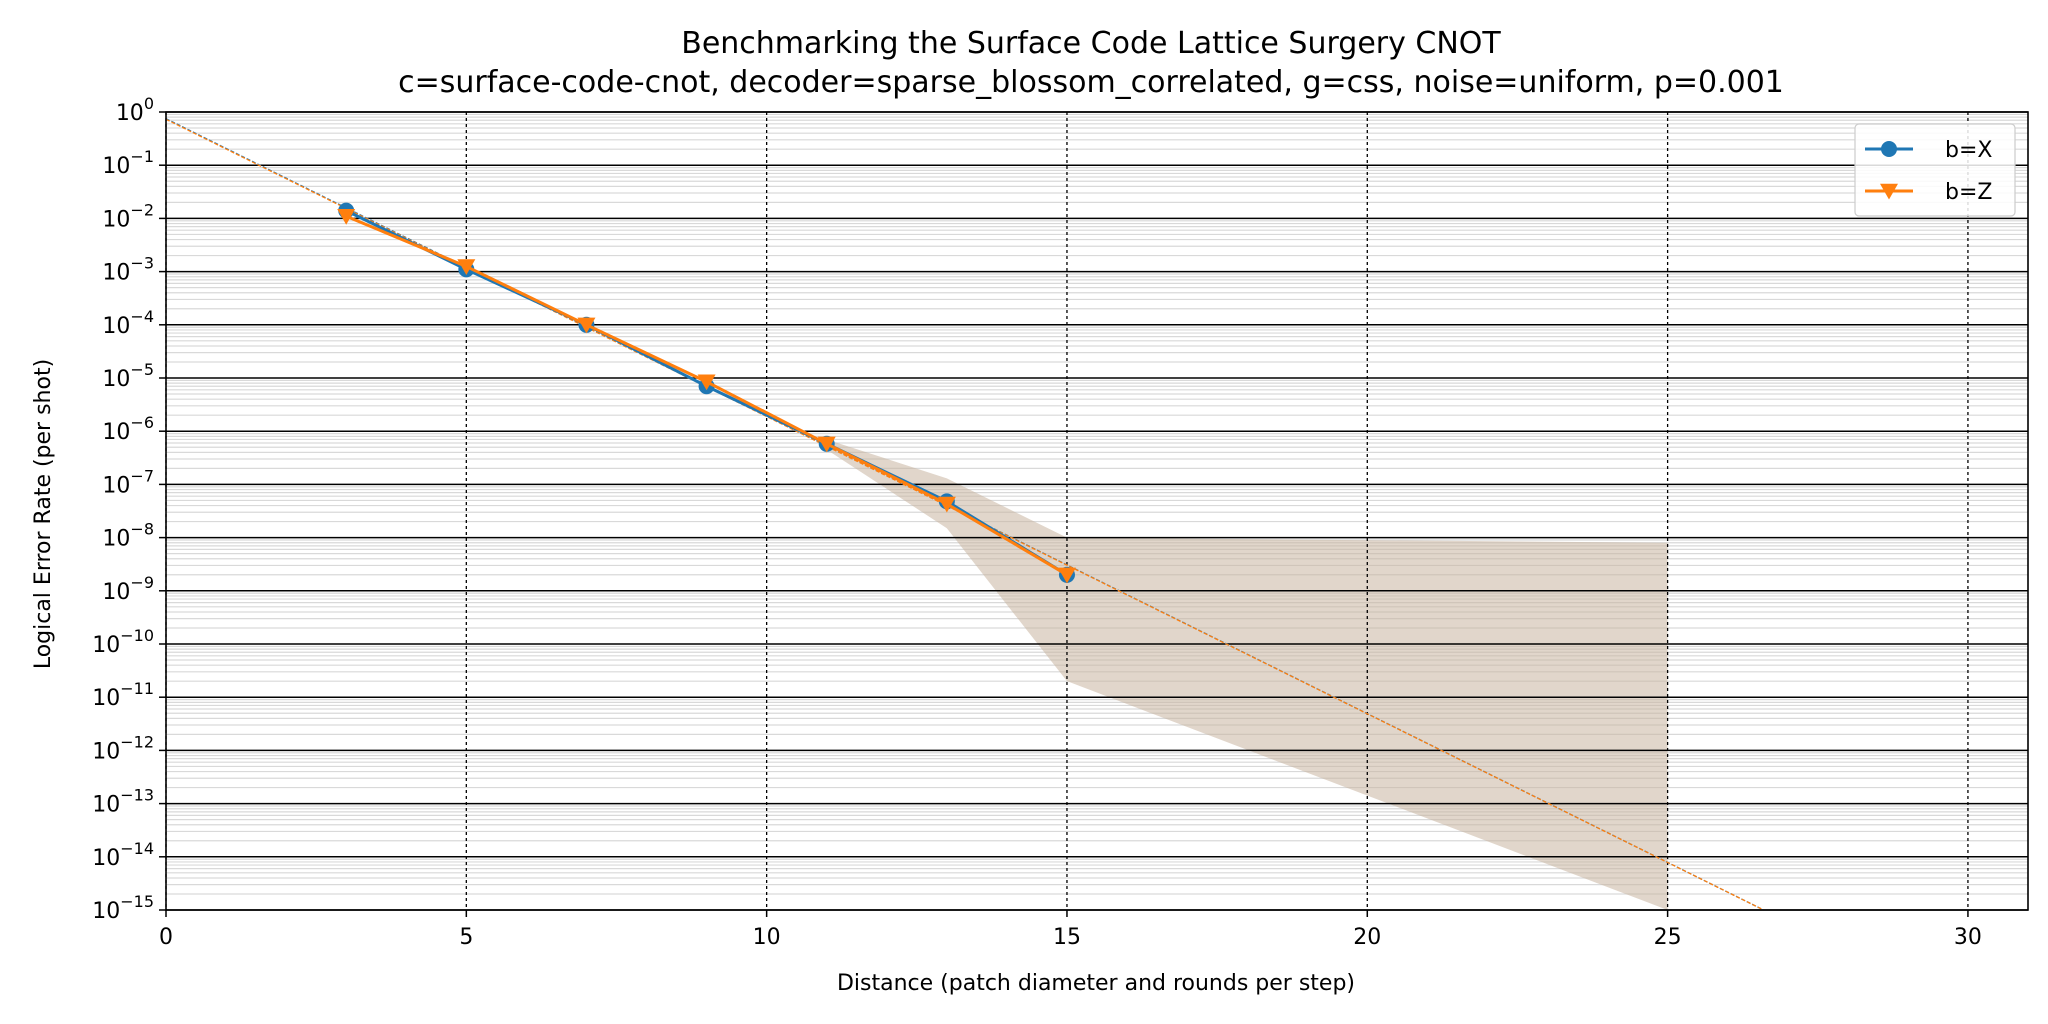 This screenshot has height=1024, width=2048. I want to click on y-tick-label: 10⁻², so click(128, 216).